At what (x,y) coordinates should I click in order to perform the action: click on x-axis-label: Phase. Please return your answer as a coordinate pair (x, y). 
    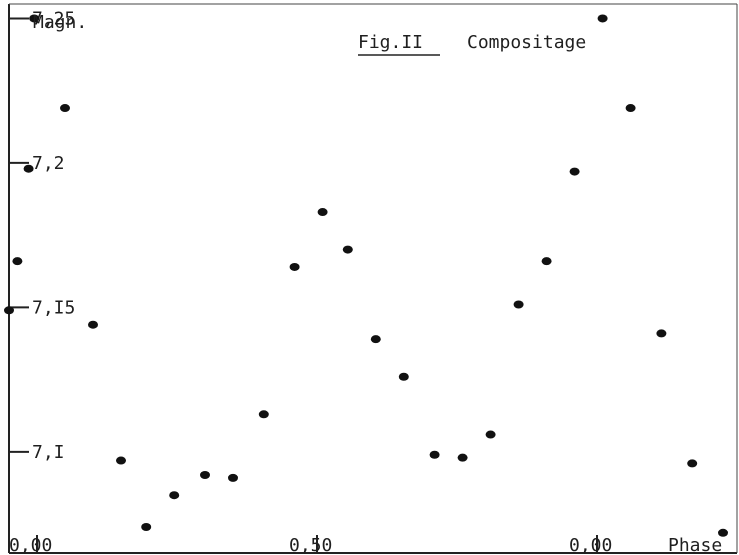
    Looking at the image, I should click on (695, 545).